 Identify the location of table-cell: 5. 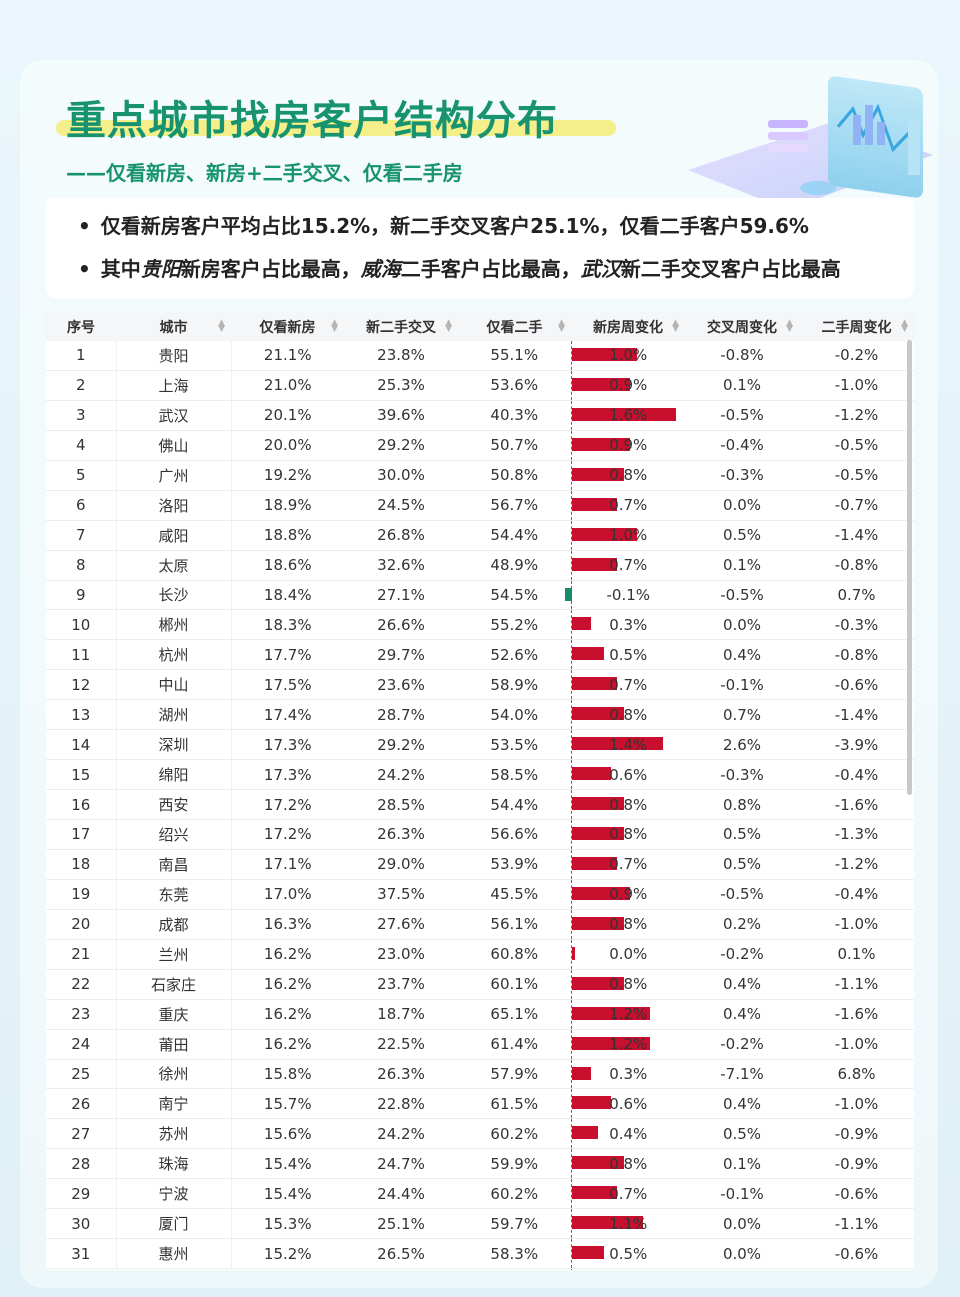
(81, 475).